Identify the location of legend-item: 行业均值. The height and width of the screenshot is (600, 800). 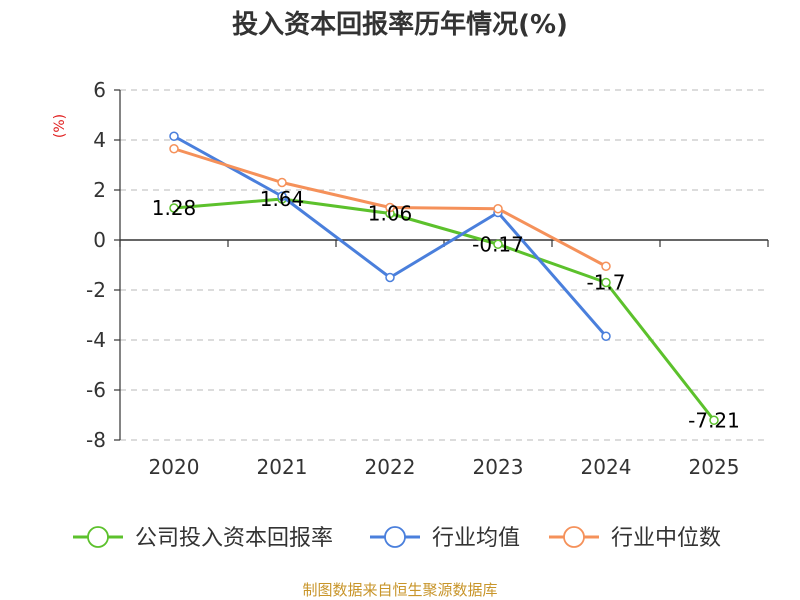
(445, 538).